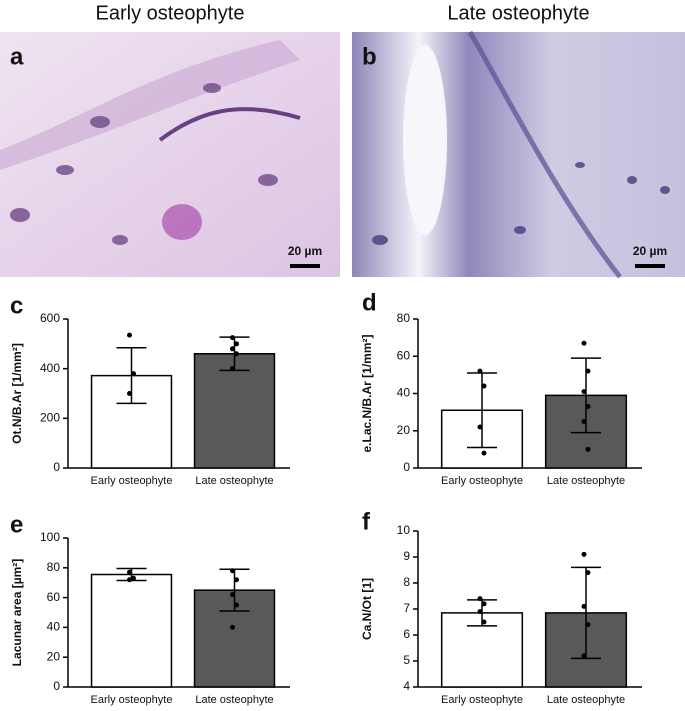  I want to click on panel-label: f, so click(366, 521).